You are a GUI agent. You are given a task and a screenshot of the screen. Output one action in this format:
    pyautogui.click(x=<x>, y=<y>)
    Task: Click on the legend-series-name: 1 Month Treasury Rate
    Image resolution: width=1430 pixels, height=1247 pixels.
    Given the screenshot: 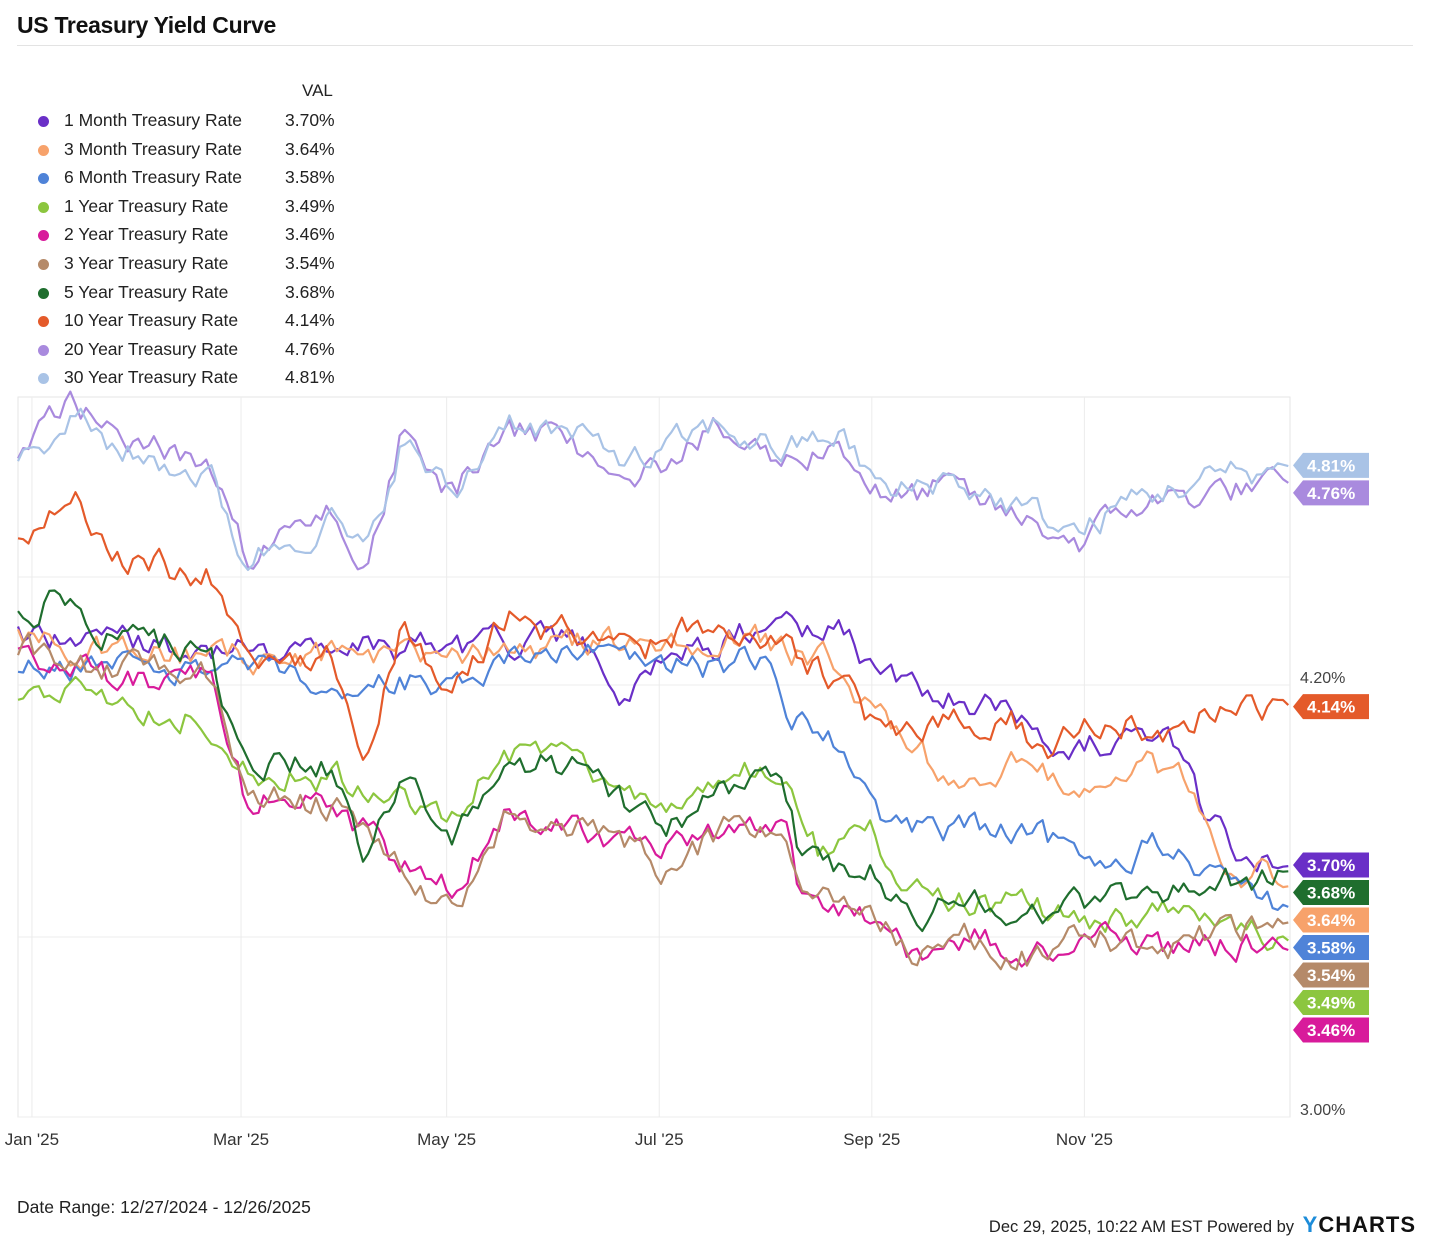 What is the action you would take?
    pyautogui.click(x=153, y=120)
    